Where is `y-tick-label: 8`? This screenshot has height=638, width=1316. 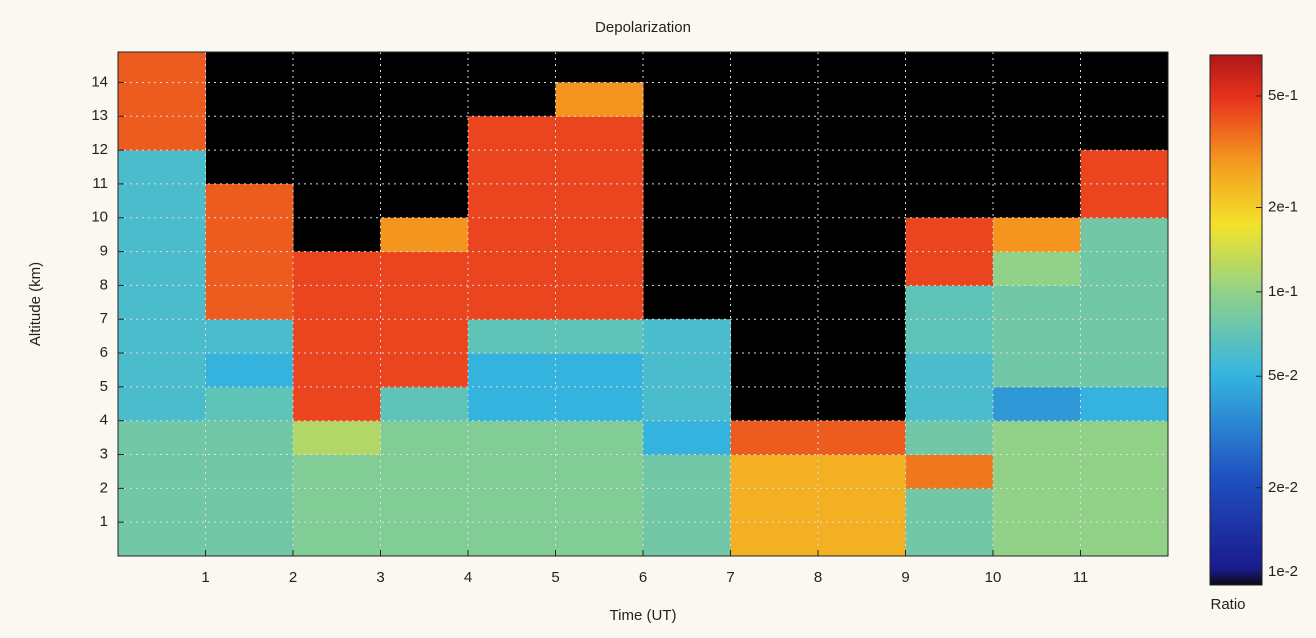
y-tick-label: 8 is located at coordinates (104, 284).